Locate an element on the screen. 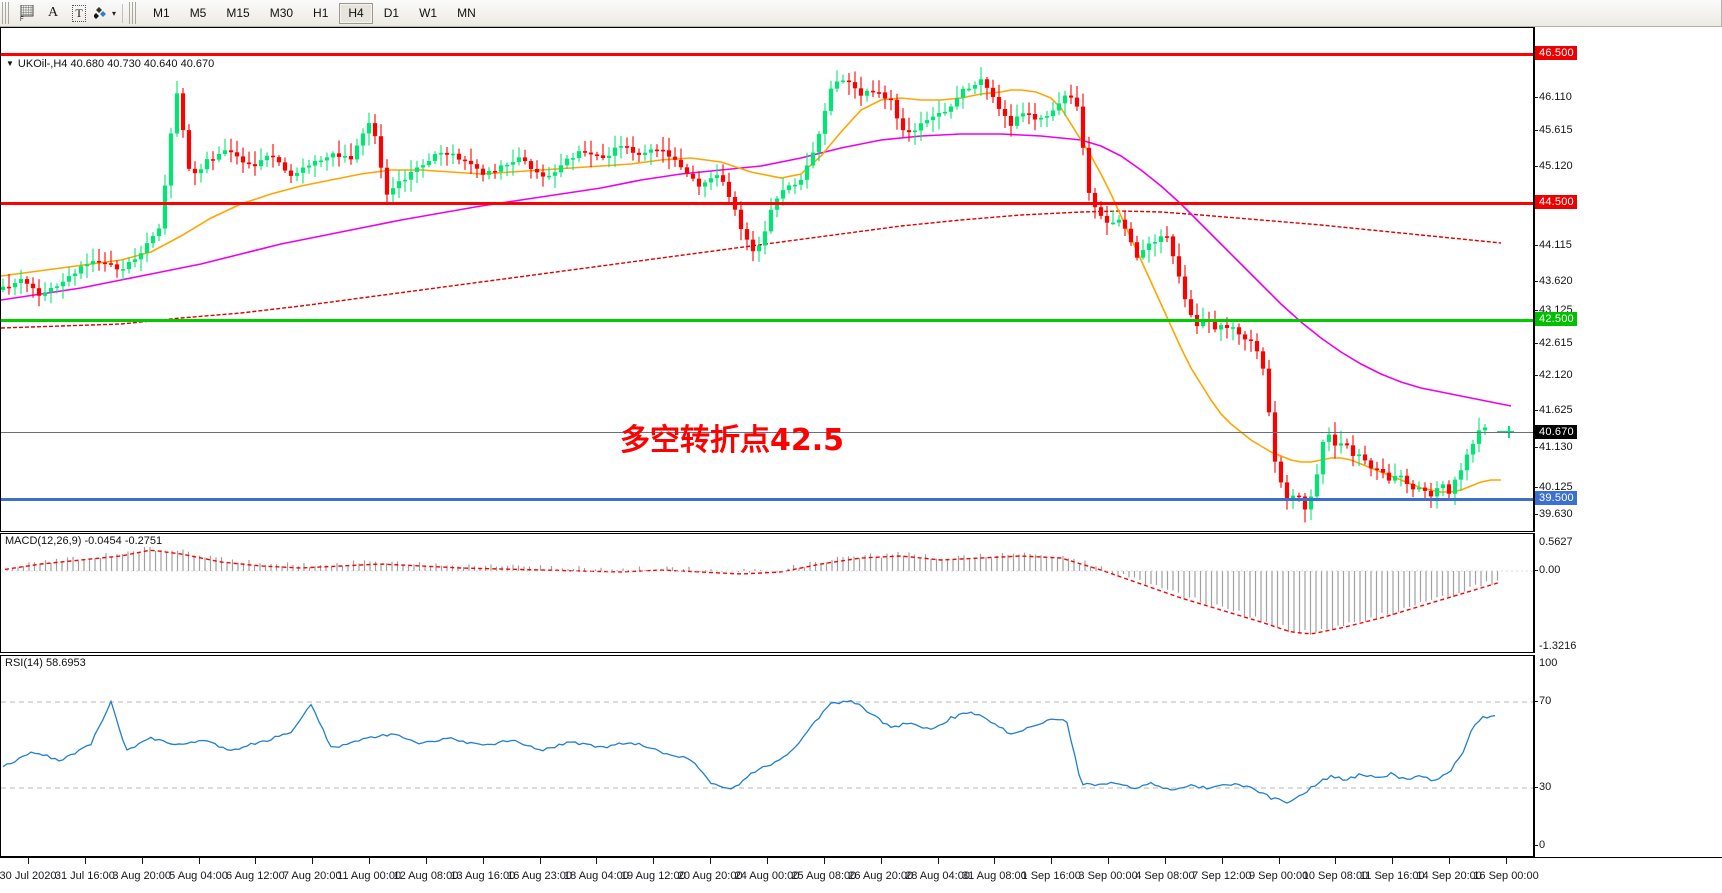 The height and width of the screenshot is (893, 1722). time-axis-label: 11 Aug 00:00 is located at coordinates (369, 876).